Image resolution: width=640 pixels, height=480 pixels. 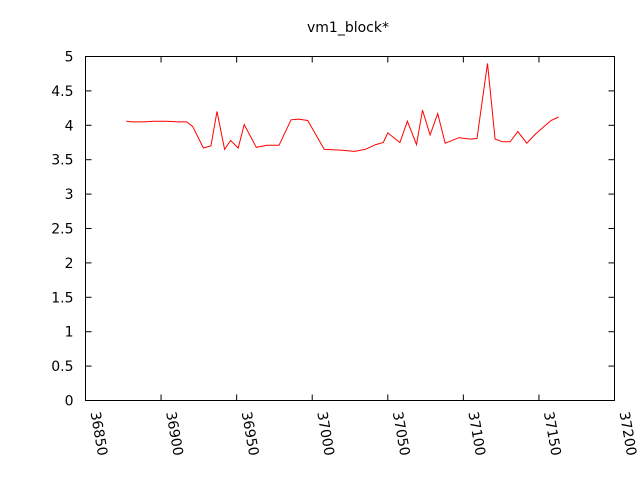 What do you see at coordinates (62, 230) in the screenshot?
I see `y-tick-label: 2.5` at bounding box center [62, 230].